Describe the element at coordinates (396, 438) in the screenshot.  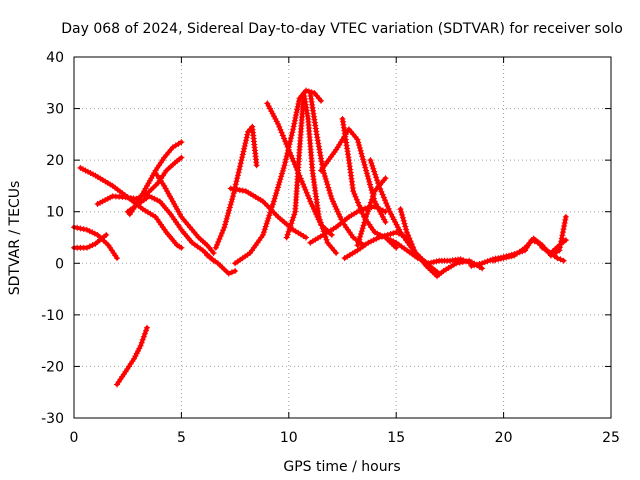
I see `x-tick-label: 15` at that location.